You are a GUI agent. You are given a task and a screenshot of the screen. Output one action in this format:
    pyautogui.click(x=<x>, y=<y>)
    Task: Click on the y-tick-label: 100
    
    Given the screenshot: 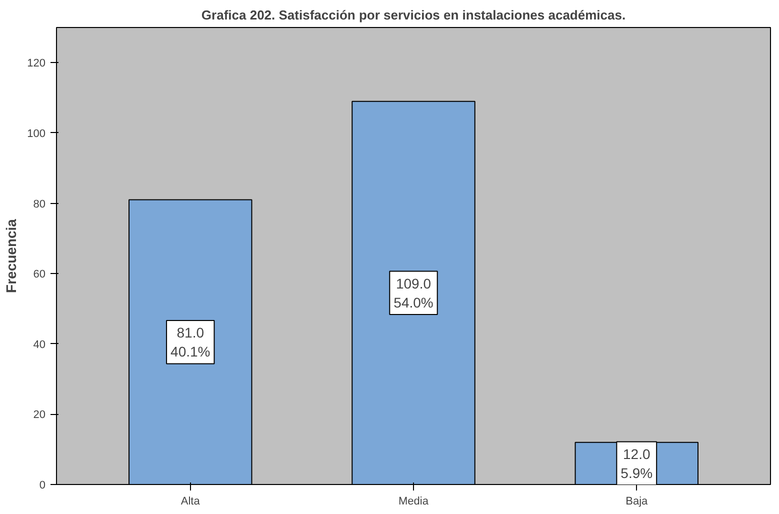 What is the action you would take?
    pyautogui.click(x=36, y=134)
    